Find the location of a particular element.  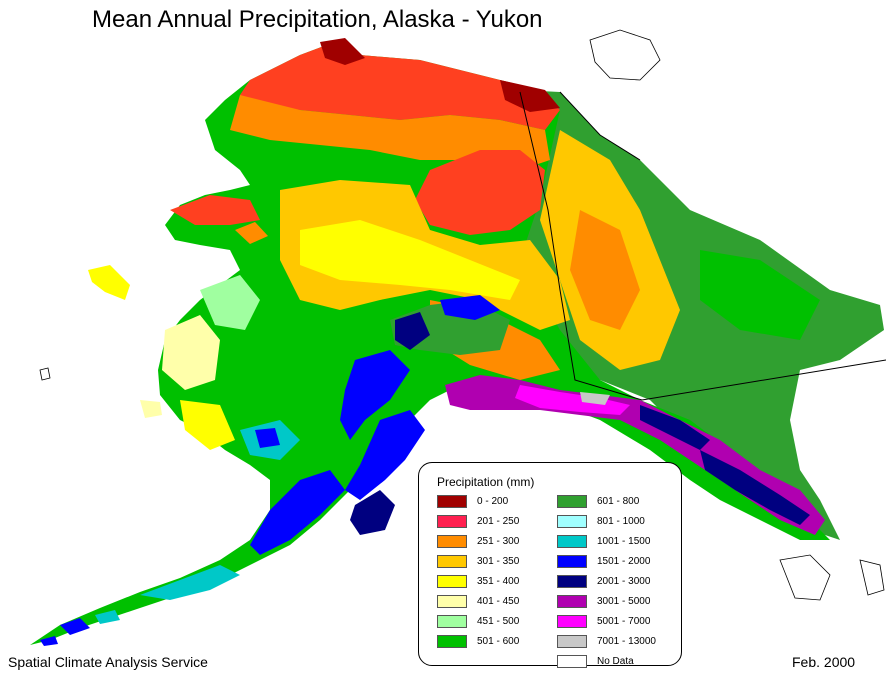

yukon-bc-border is located at coordinates (600, 126).